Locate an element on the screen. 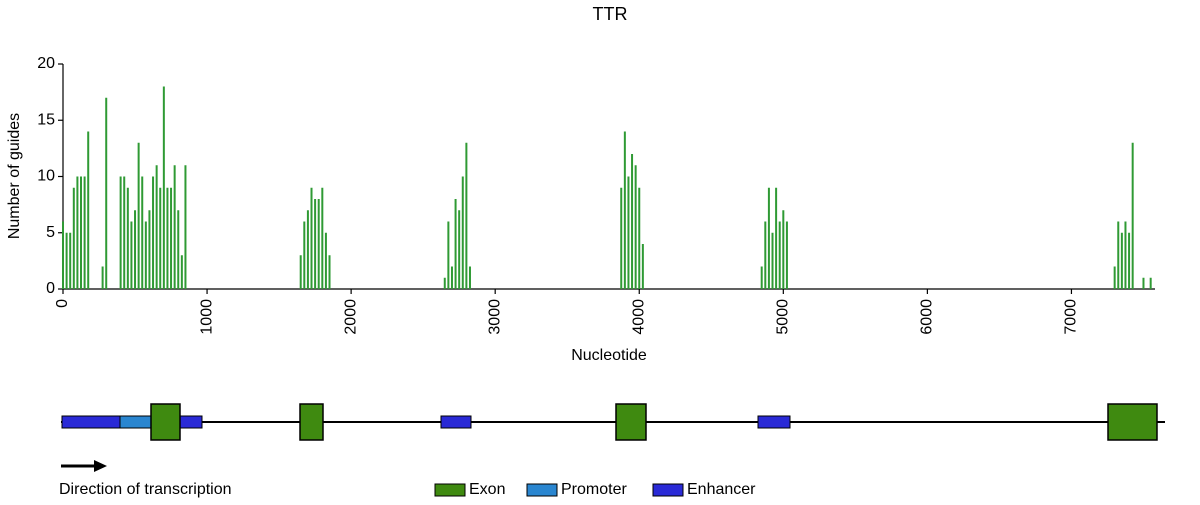 The image size is (1200, 505). chart-title: TTR is located at coordinates (610, 14).